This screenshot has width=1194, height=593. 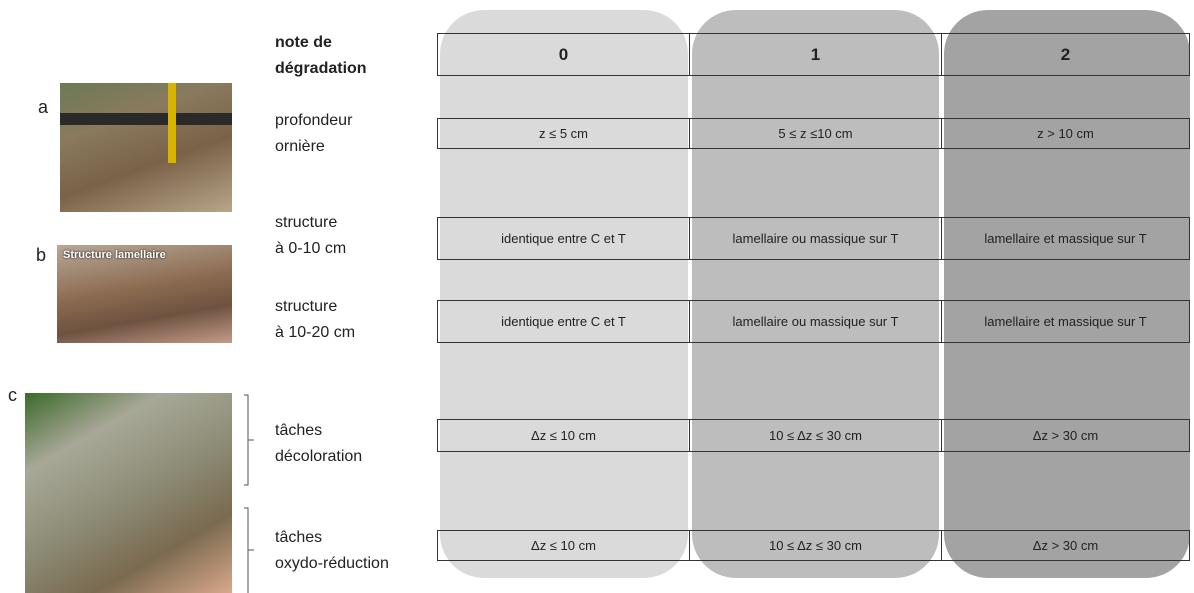 What do you see at coordinates (319, 456) in the screenshot?
I see `label-line: décoloration` at bounding box center [319, 456].